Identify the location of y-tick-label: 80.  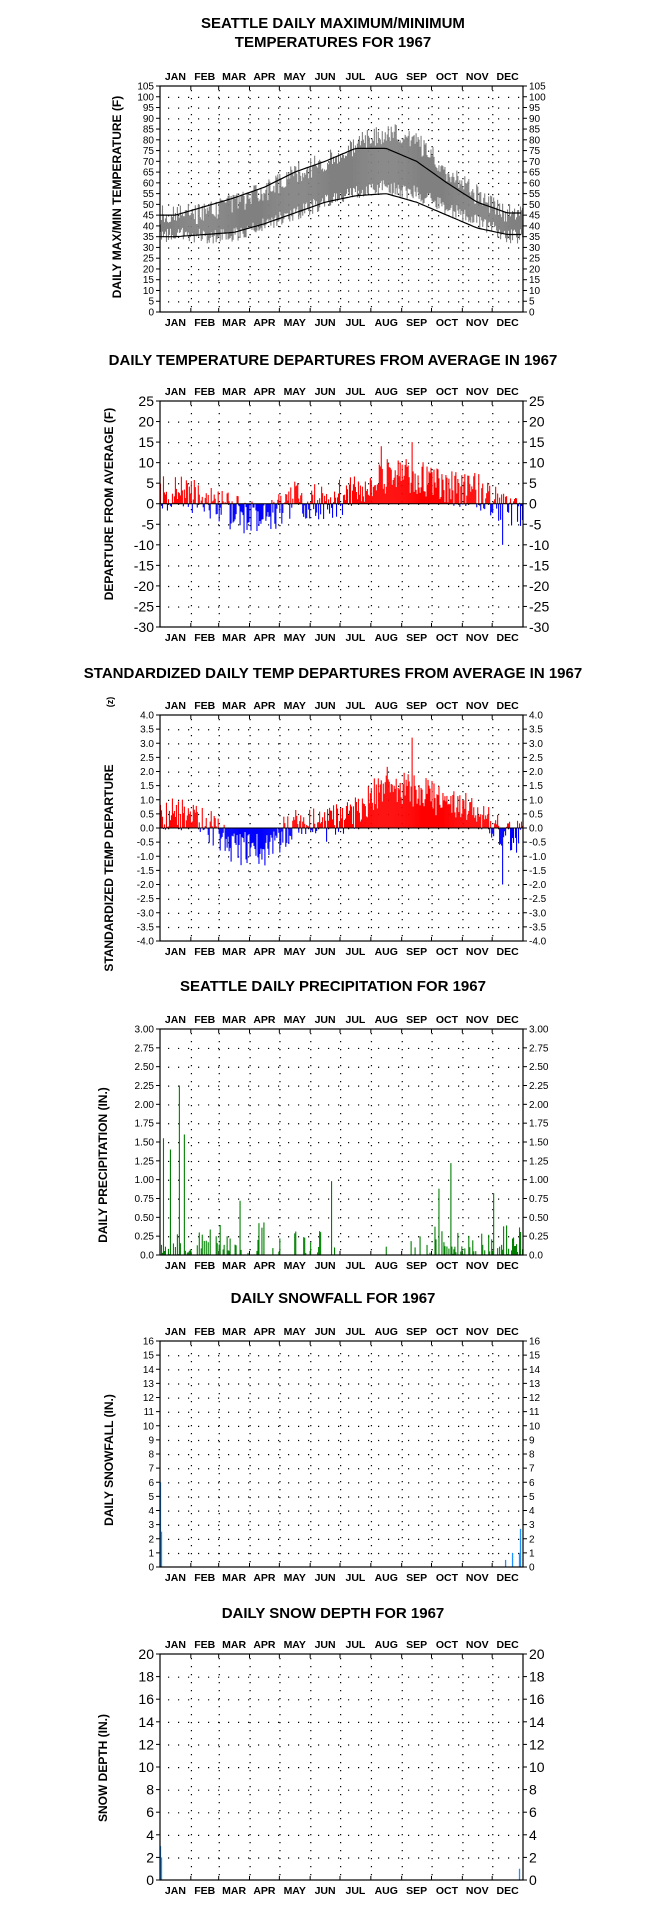
(535, 140).